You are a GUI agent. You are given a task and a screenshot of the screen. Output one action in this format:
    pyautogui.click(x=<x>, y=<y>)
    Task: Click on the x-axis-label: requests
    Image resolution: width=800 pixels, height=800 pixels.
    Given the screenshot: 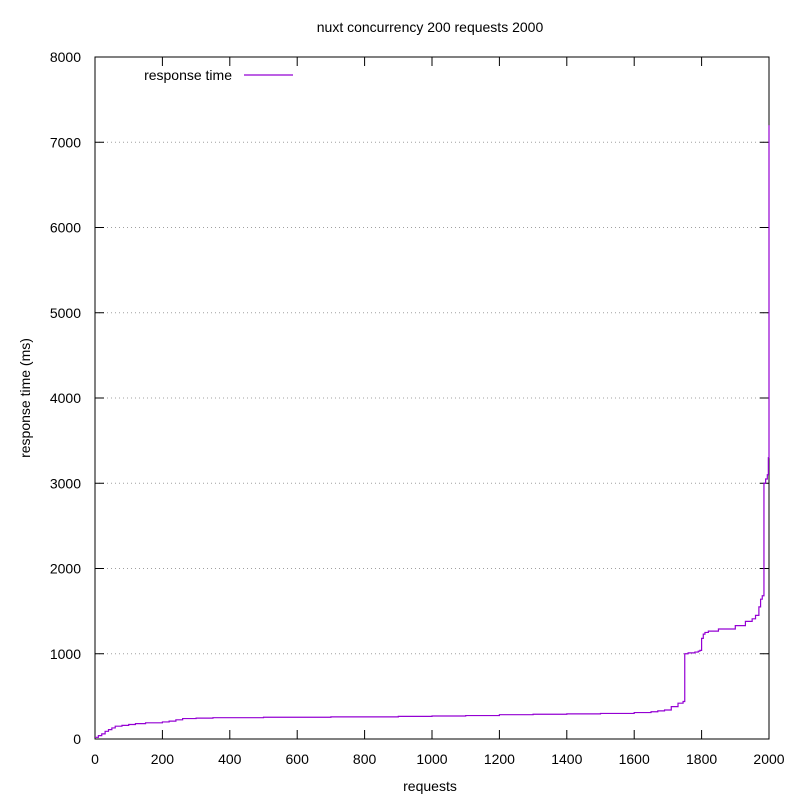 What is the action you would take?
    pyautogui.click(x=430, y=786)
    